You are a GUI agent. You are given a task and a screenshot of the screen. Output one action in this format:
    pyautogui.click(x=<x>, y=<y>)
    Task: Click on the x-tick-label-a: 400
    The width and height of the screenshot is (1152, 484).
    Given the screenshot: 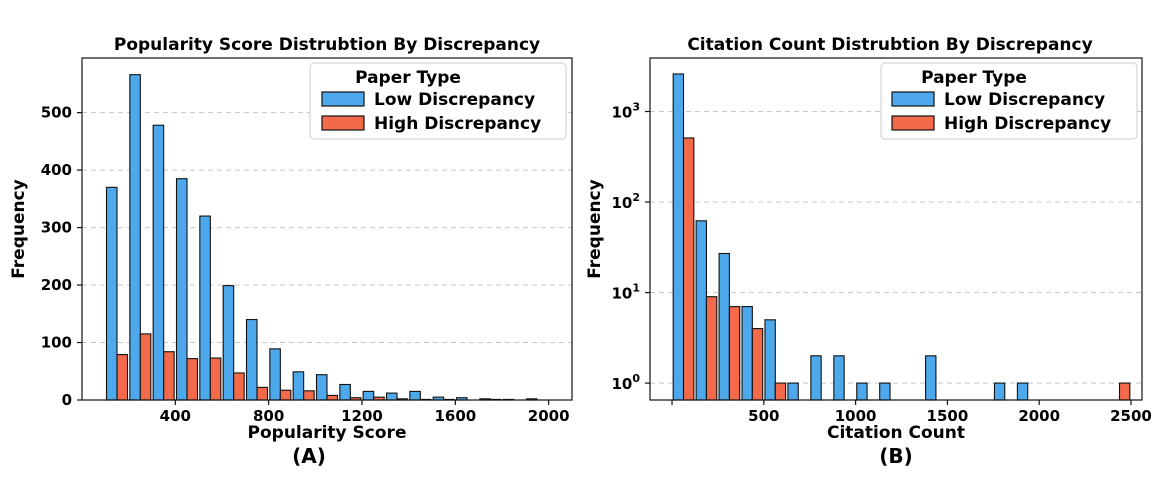 What is the action you would take?
    pyautogui.click(x=175, y=416)
    